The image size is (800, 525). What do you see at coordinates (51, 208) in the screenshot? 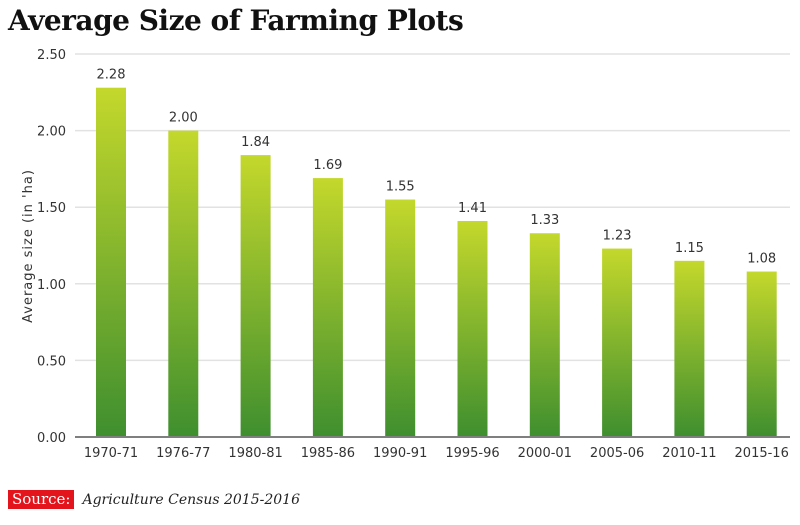
I see `y-tick-label: 1.50` at bounding box center [51, 208].